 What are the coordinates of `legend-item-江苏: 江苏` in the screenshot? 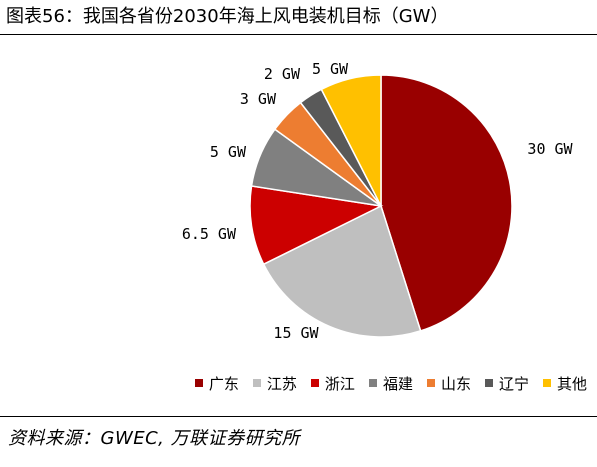 It's located at (274, 383).